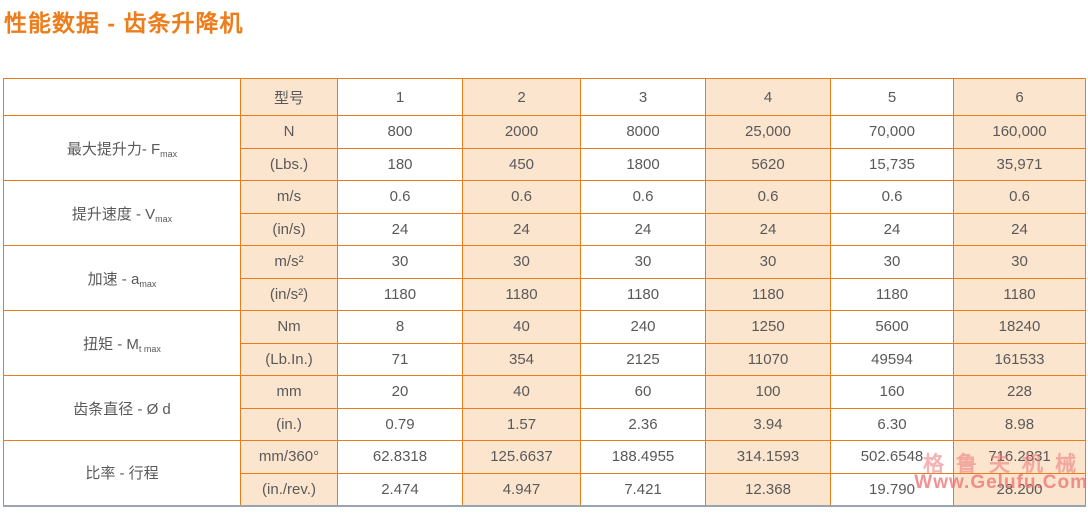 This screenshot has height=515, width=1088. What do you see at coordinates (122, 97) in the screenshot?
I see `corner-cell` at bounding box center [122, 97].